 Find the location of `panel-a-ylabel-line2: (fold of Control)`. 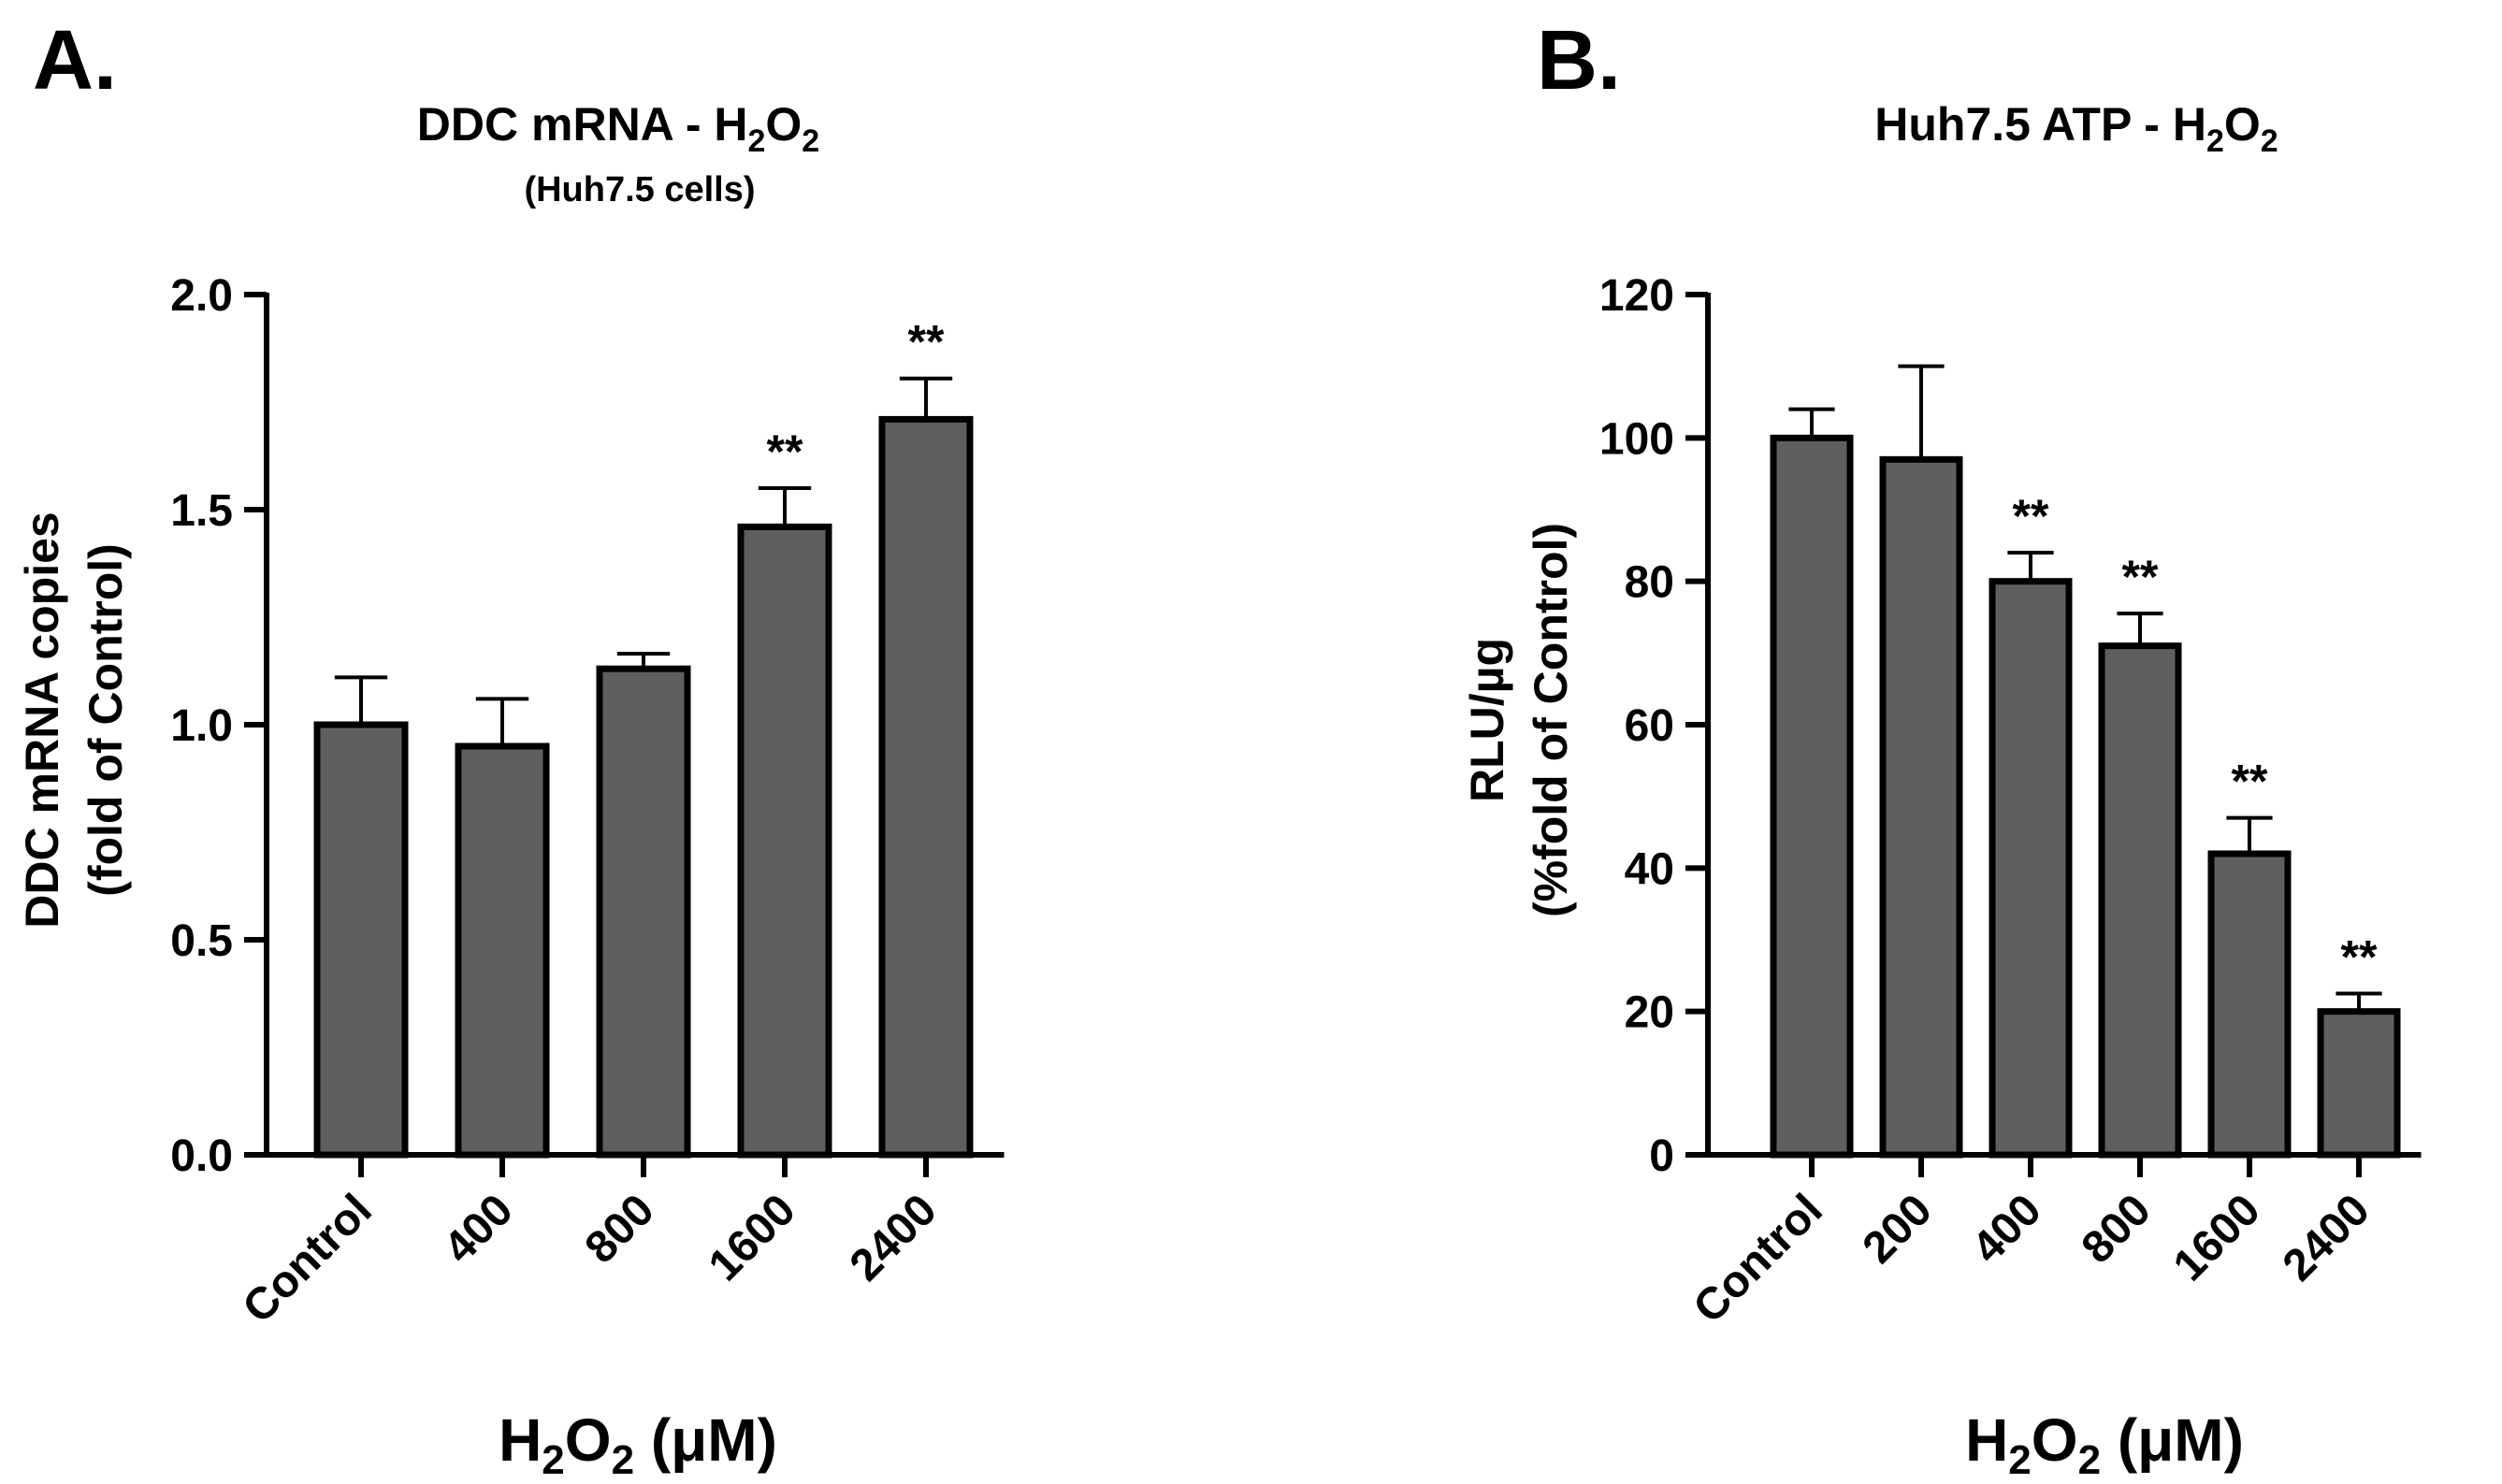

panel-a-ylabel-line2: (fold of Control) is located at coordinates (106, 720).